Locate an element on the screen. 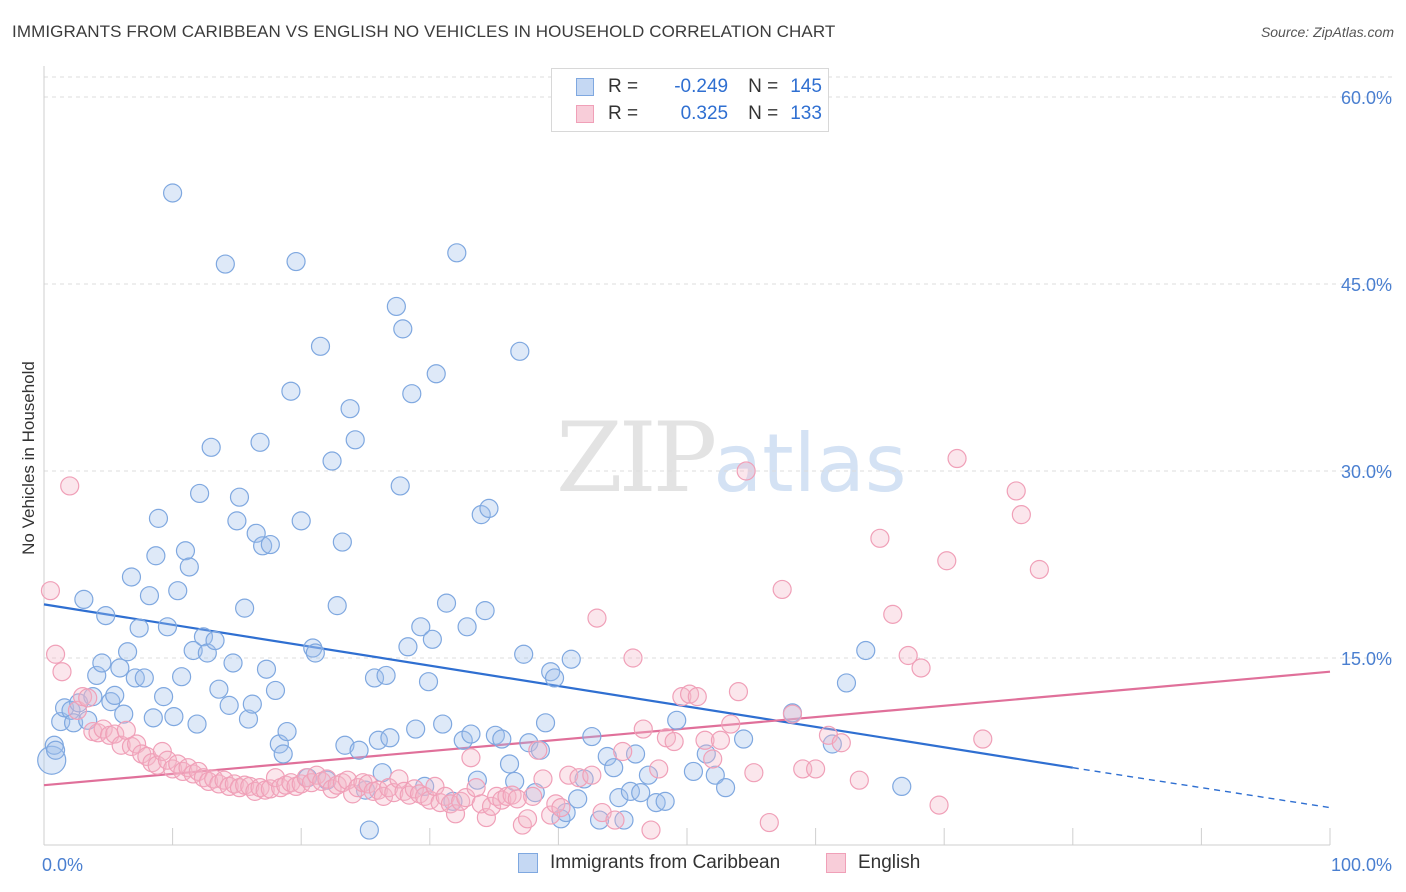 The width and height of the screenshot is (1406, 892). legend-n-label: N = is located at coordinates (763, 86).